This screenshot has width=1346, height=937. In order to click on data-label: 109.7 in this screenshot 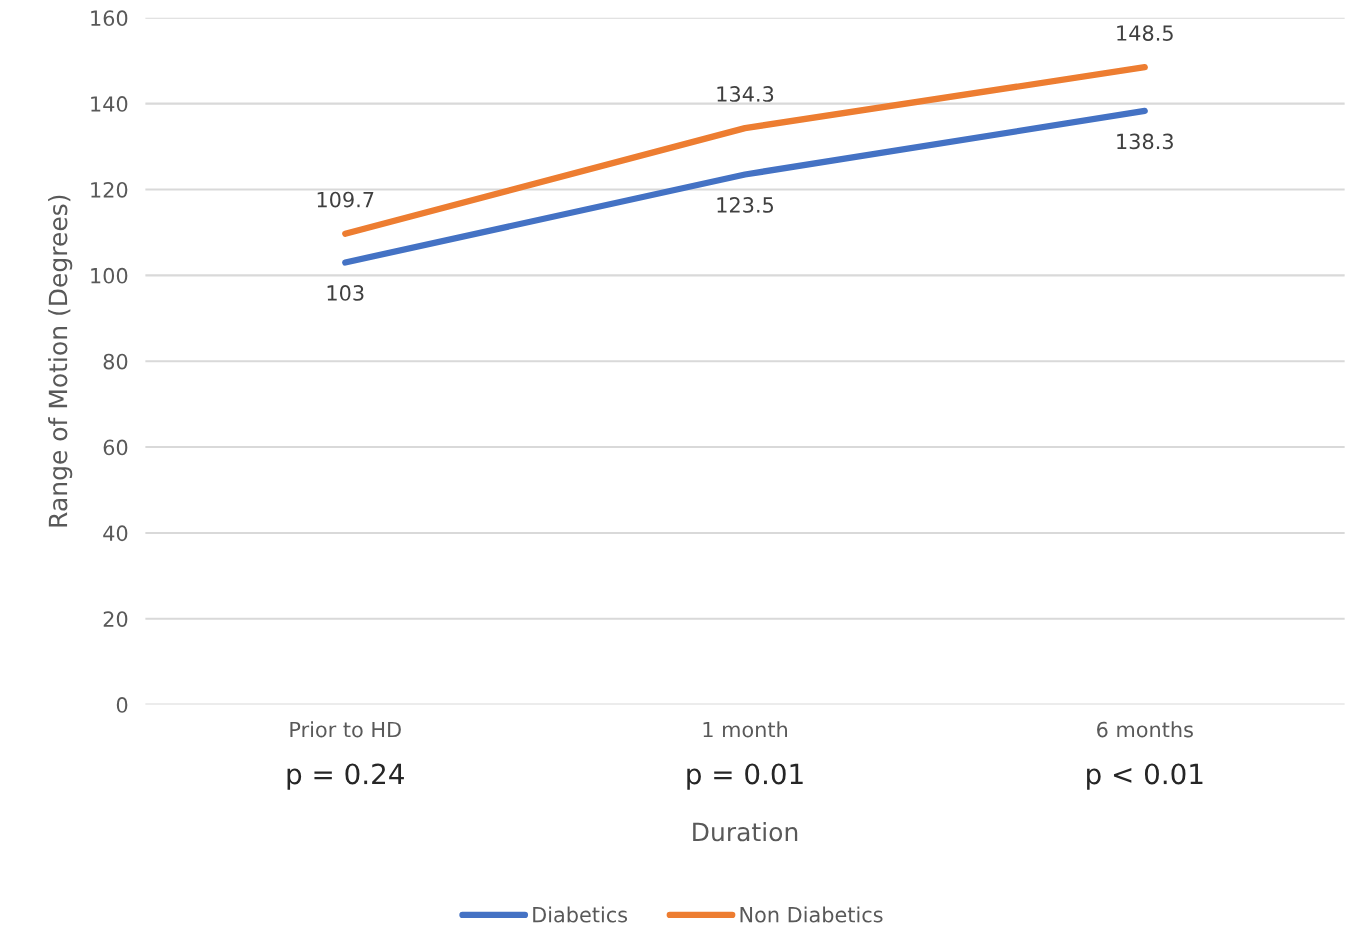, I will do `click(345, 199)`.